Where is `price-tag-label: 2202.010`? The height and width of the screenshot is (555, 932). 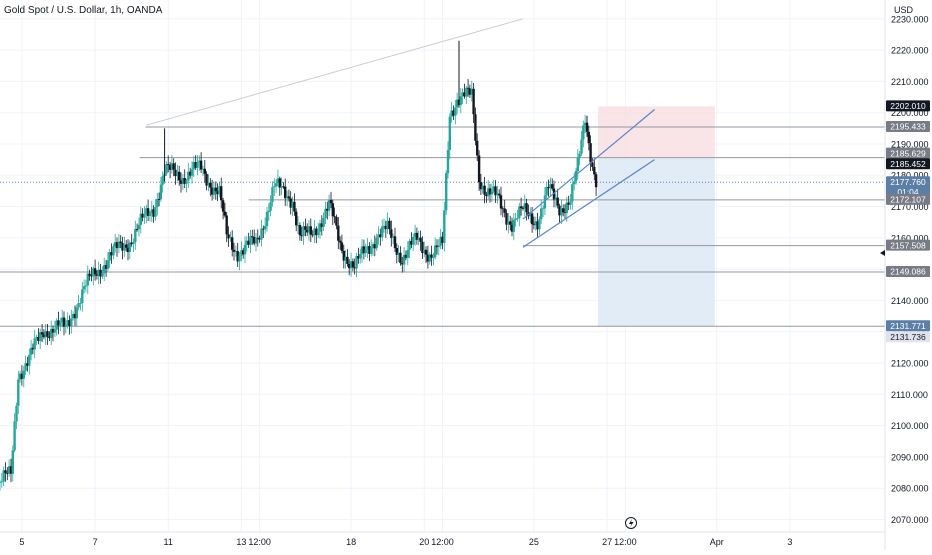 price-tag-label: 2202.010 is located at coordinates (908, 106).